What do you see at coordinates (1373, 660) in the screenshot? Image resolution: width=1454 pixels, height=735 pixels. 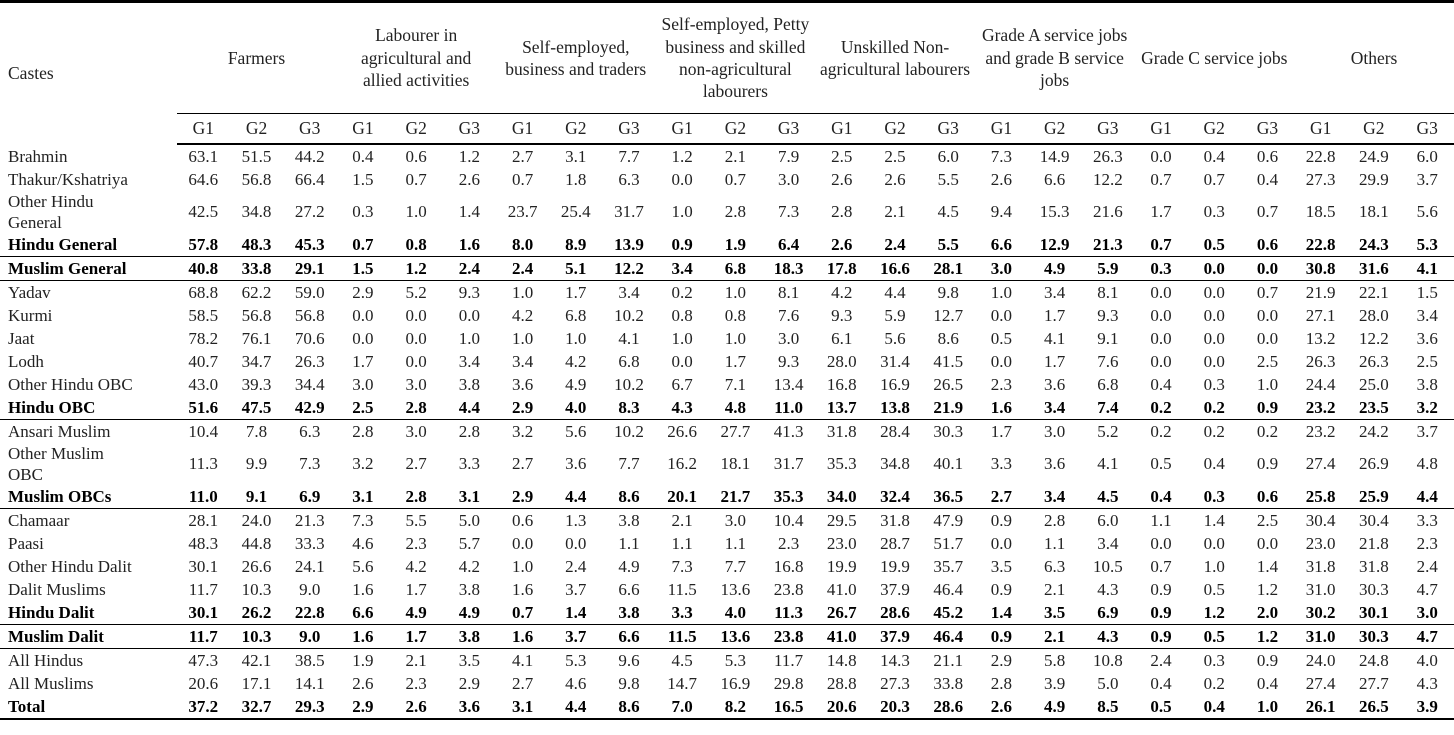 I see `data-cell: 24.8` at bounding box center [1373, 660].